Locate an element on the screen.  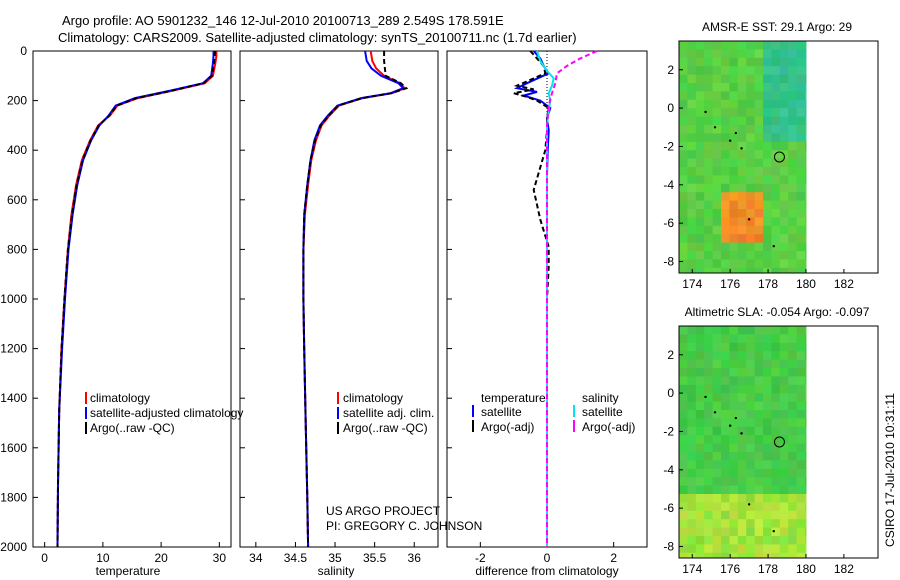
y-tick-label: 200 is located at coordinates (17, 101).